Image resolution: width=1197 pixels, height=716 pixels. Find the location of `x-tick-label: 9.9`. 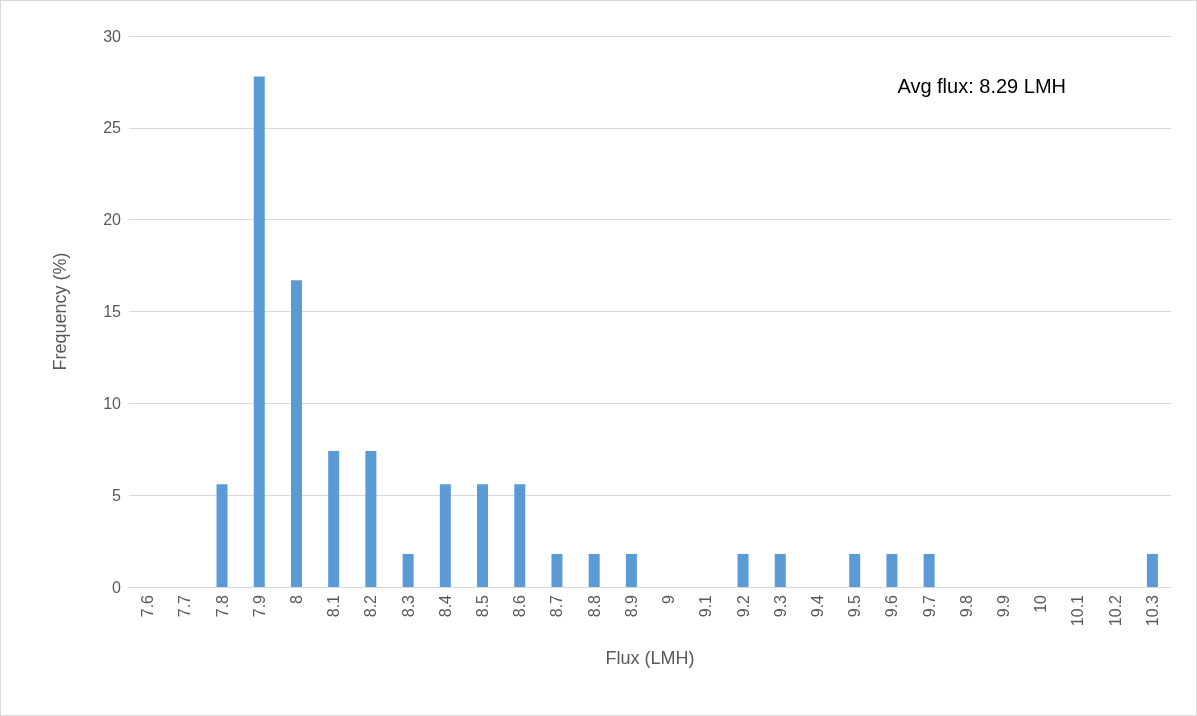

x-tick-label: 9.9 is located at coordinates (1004, 606).